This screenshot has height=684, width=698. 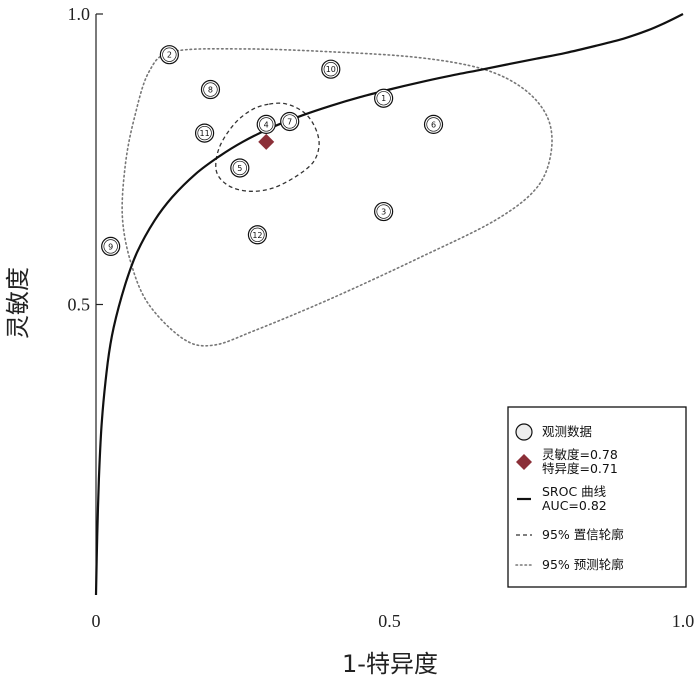 I want to click on legend-label: 95% 预测轮廓, so click(x=583, y=564).